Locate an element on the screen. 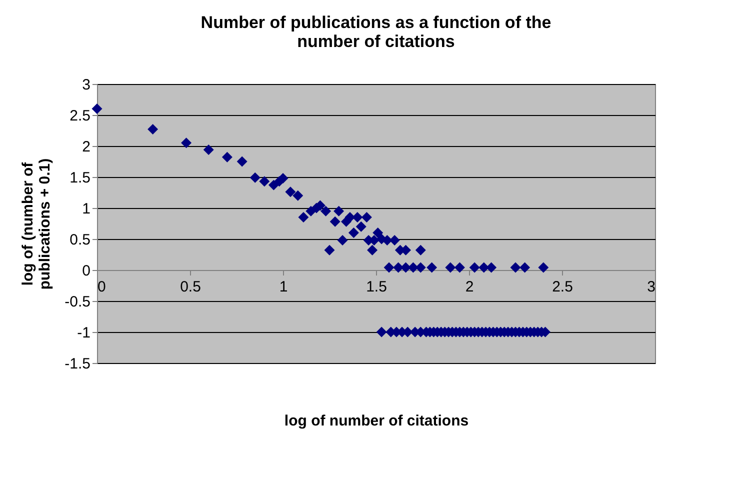  y-tick-label: -1 is located at coordinates (83, 333).